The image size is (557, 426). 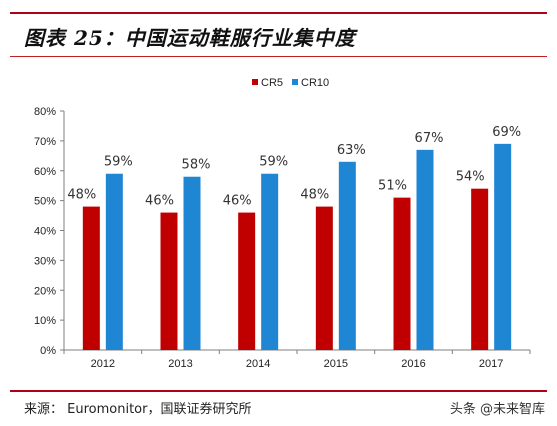 I want to click on legend: CR5 CR10, so click(x=290, y=83).